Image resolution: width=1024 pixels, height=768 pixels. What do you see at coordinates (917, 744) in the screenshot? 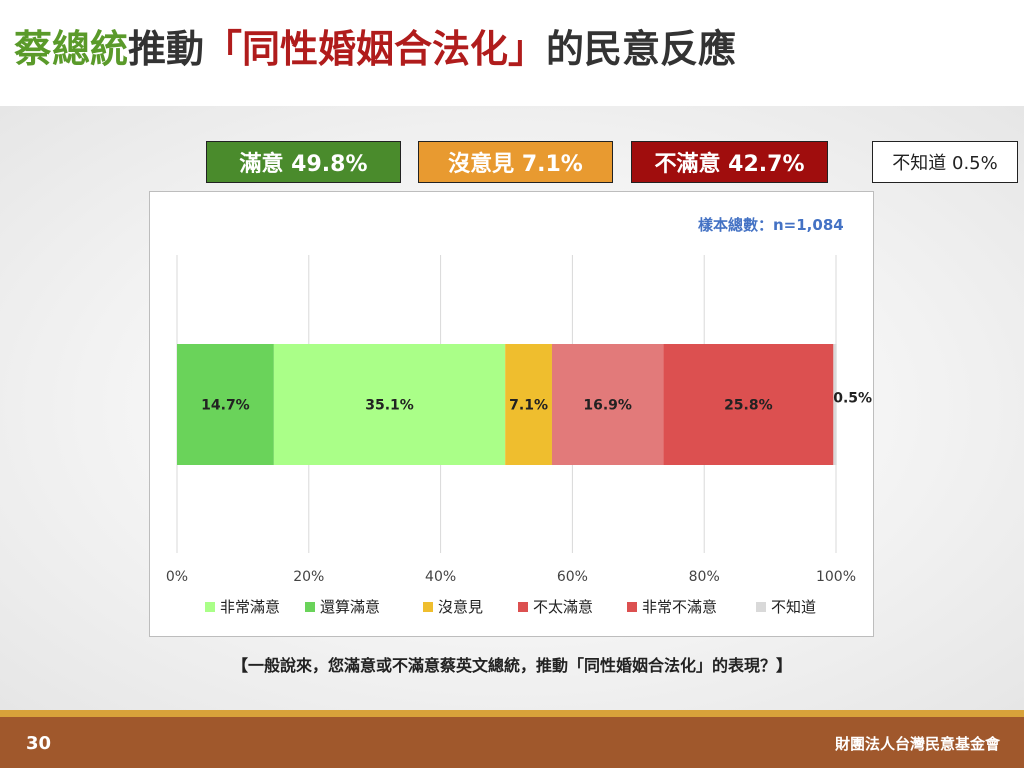
I see `organization-name: 財團法人台灣民意基金會` at bounding box center [917, 744].